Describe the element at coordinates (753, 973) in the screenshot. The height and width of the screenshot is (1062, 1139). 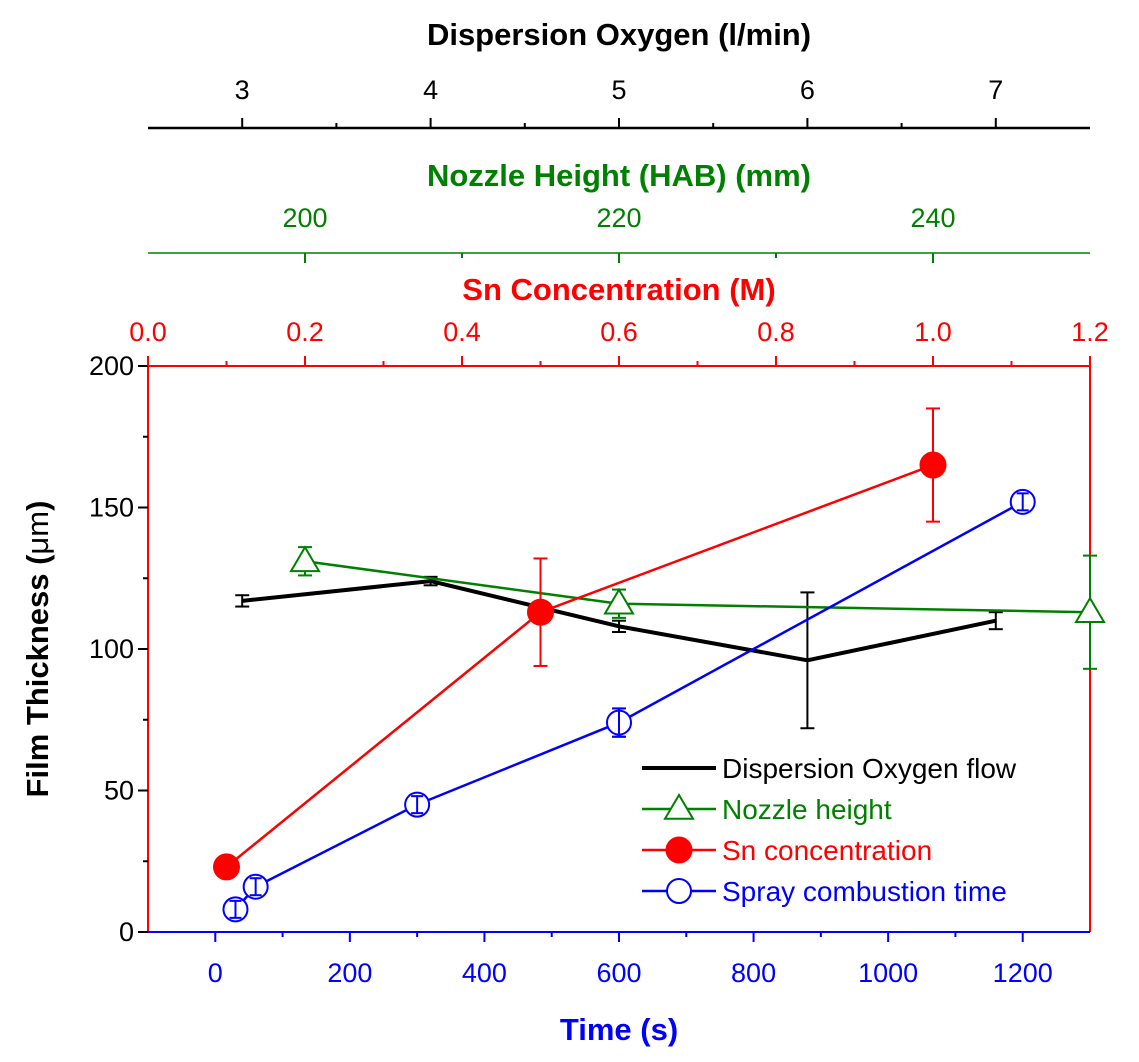
I see `time-tick-label: 800` at that location.